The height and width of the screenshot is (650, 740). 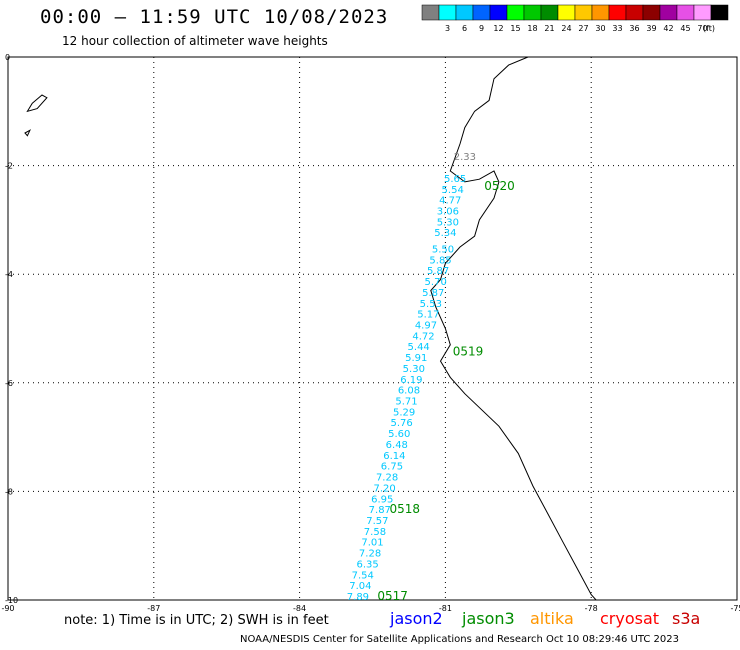 What do you see at coordinates (651, 28) in the screenshot?
I see `legend-label: 39` at bounding box center [651, 28].